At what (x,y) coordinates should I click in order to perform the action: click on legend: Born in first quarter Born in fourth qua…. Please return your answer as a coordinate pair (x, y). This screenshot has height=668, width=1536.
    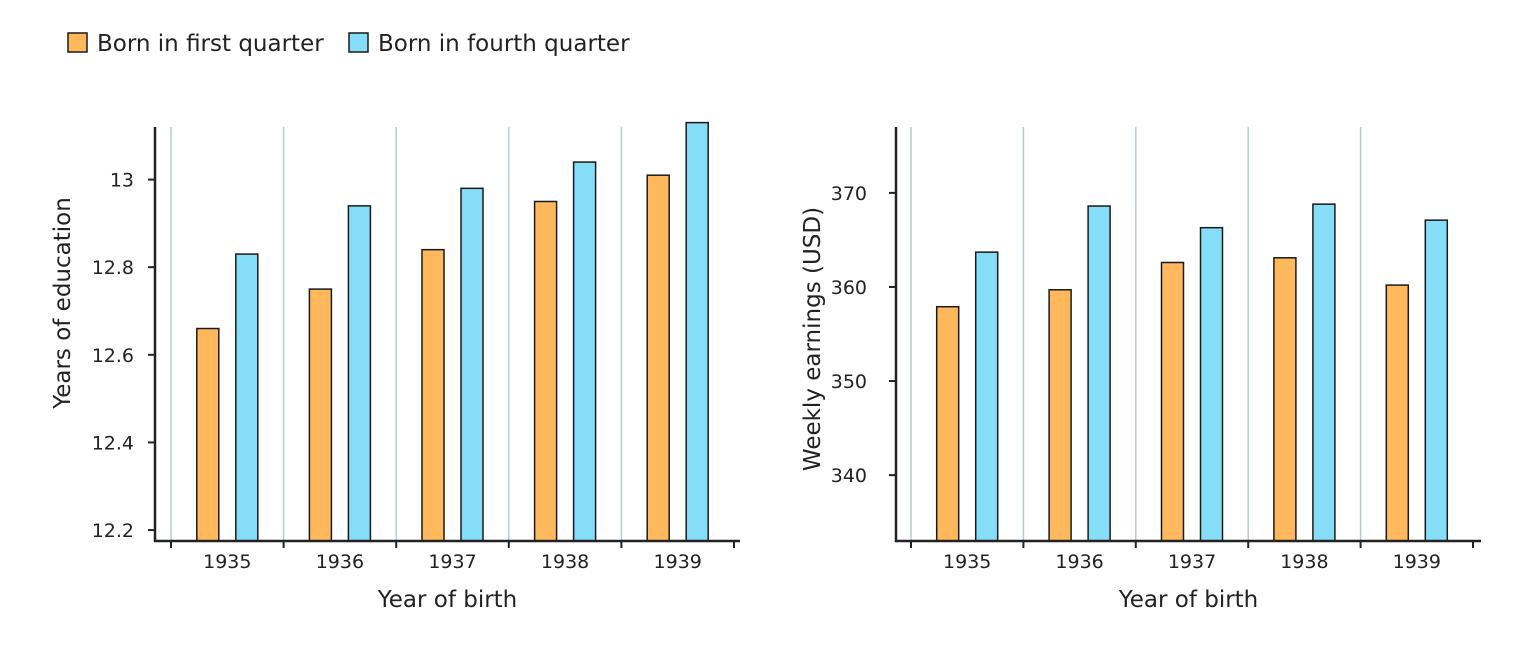
    Looking at the image, I should click on (348, 44).